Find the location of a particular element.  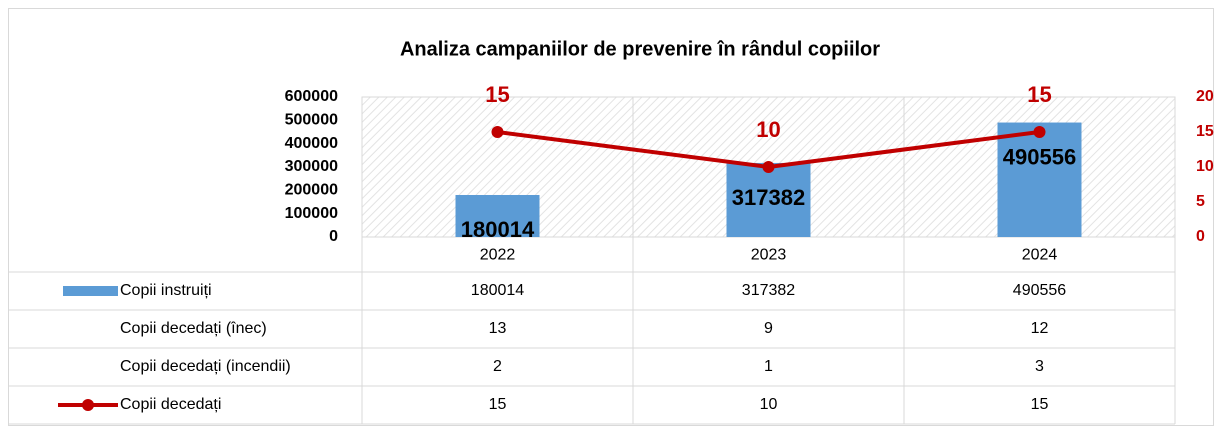

legend-label: Copii decedați (înec) is located at coordinates (193, 328).